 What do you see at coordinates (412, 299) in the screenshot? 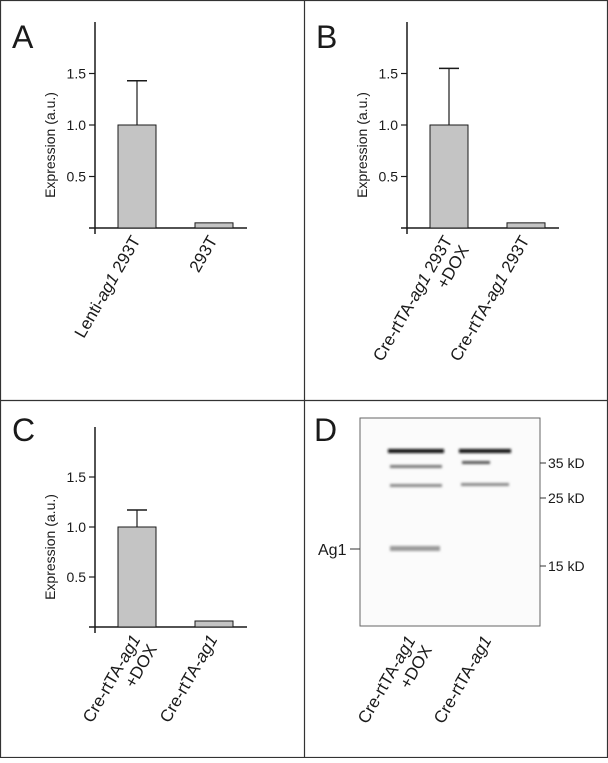
I see `category-label-text: Cre-rtTA-ag1 293T` at bounding box center [412, 299].